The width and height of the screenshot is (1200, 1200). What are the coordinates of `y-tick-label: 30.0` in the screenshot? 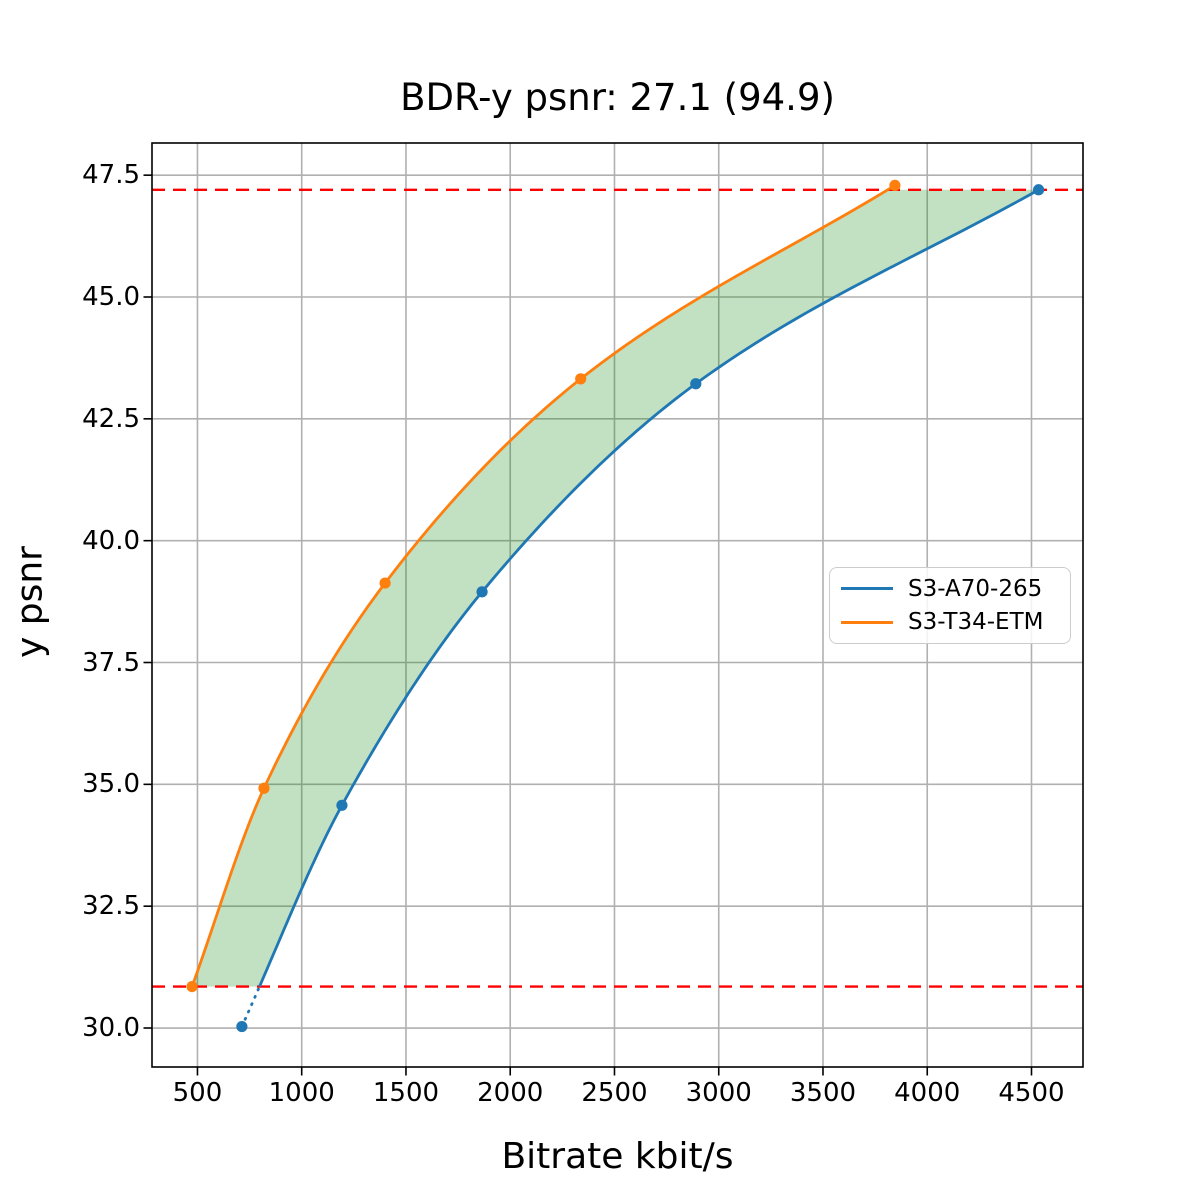 It's located at (111, 1028).